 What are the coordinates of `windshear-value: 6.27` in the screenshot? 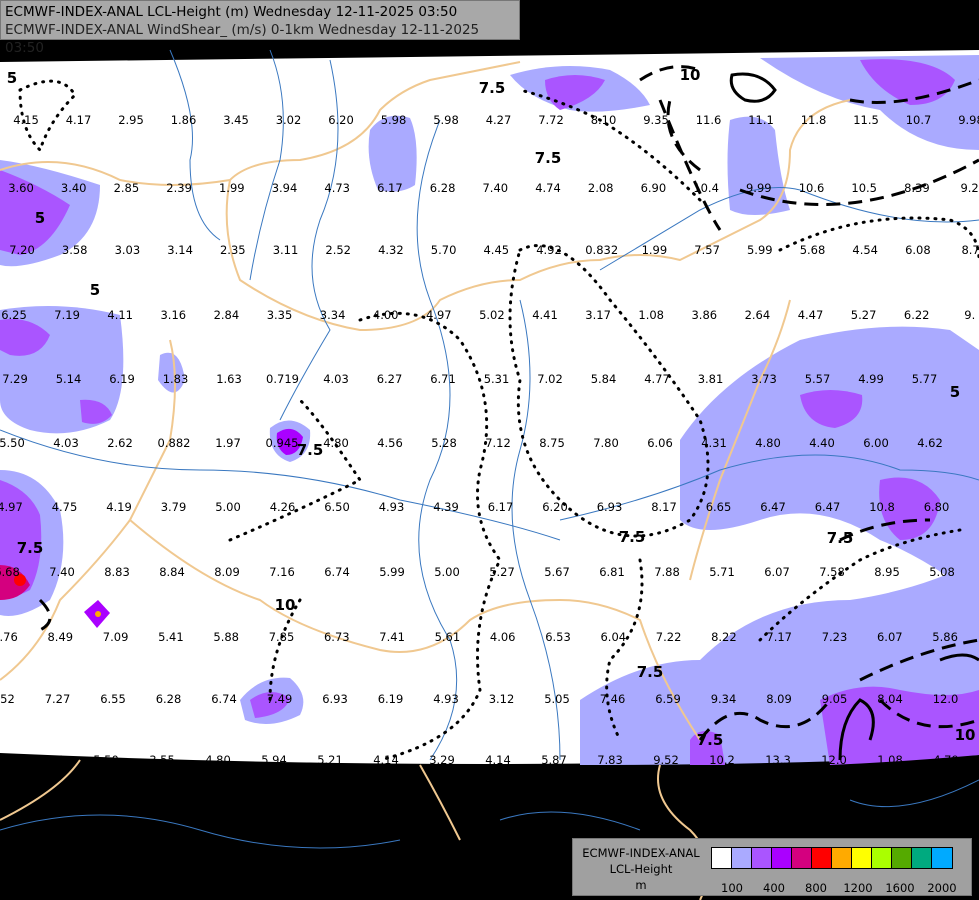 It's located at (389, 379).